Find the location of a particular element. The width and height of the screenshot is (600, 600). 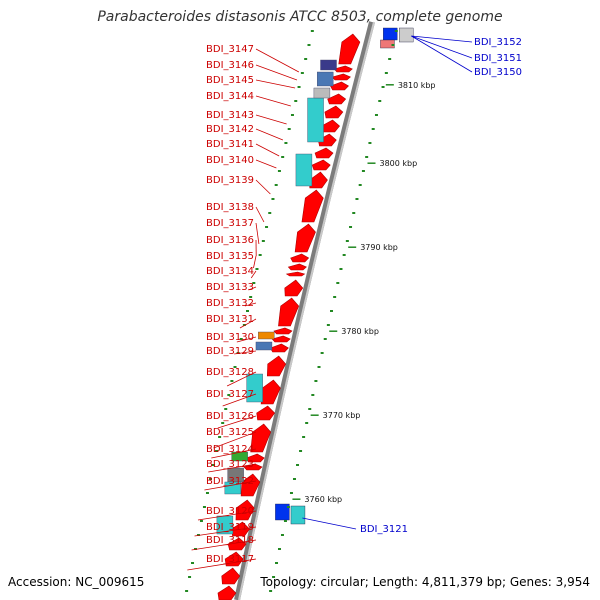

gene-label: BDI_3124 is located at coordinates (230, 449).